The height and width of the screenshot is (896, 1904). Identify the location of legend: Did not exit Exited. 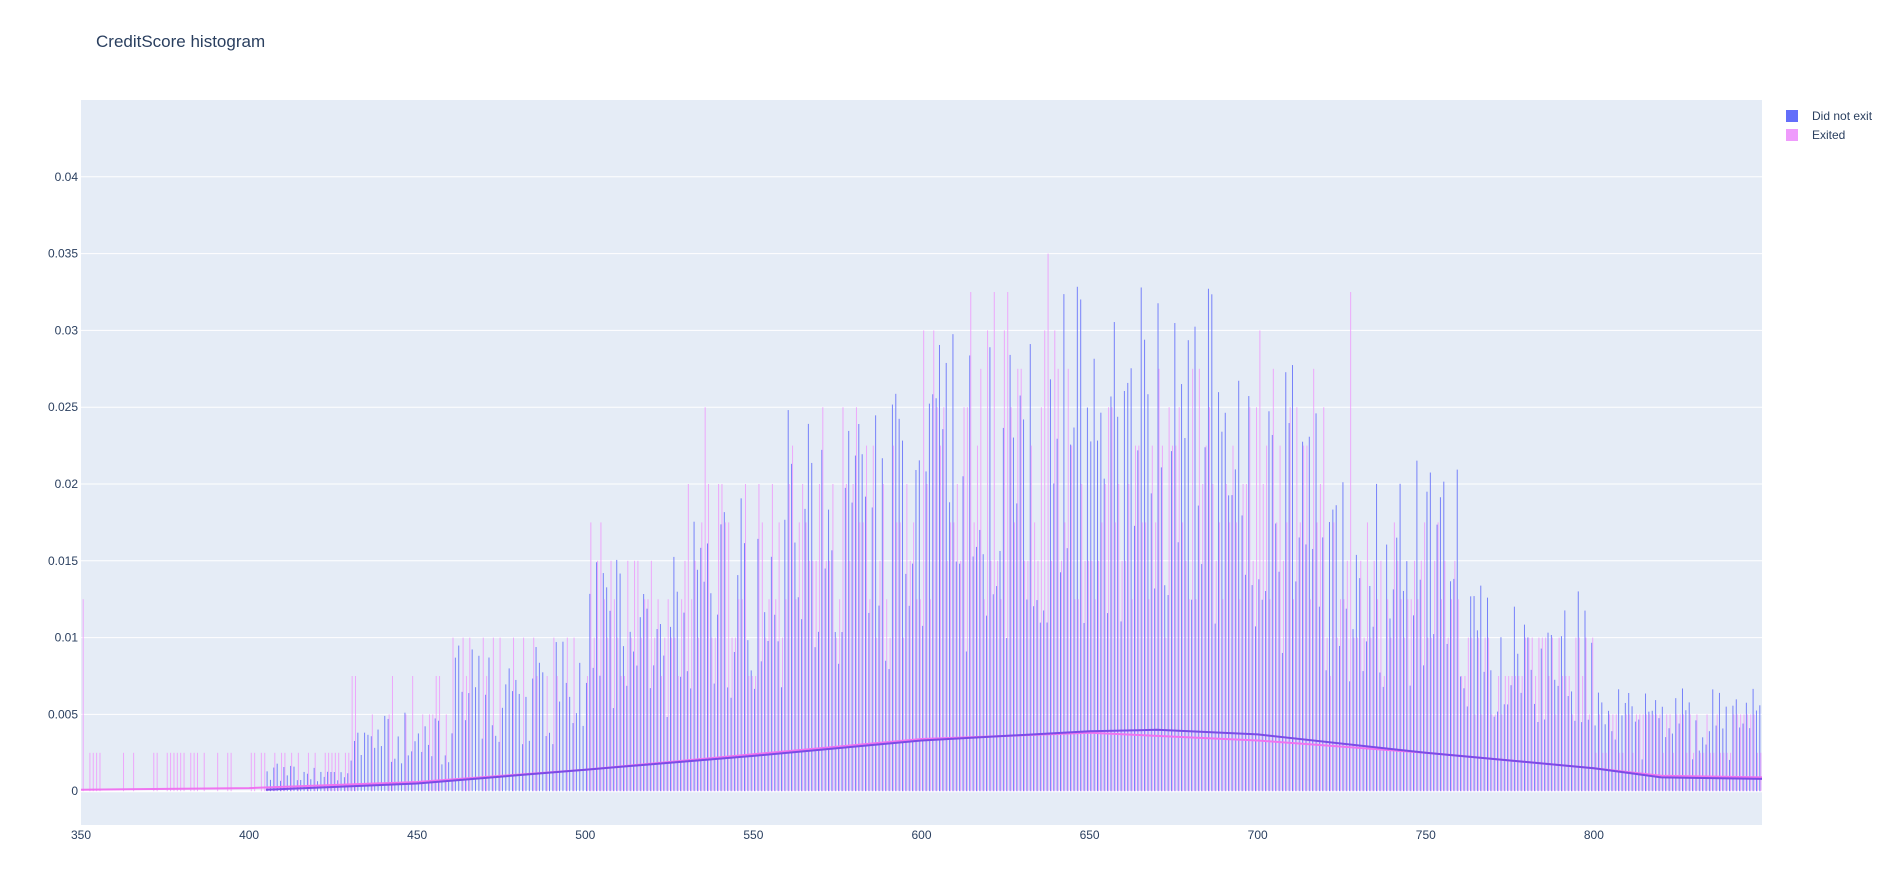
(1829, 125).